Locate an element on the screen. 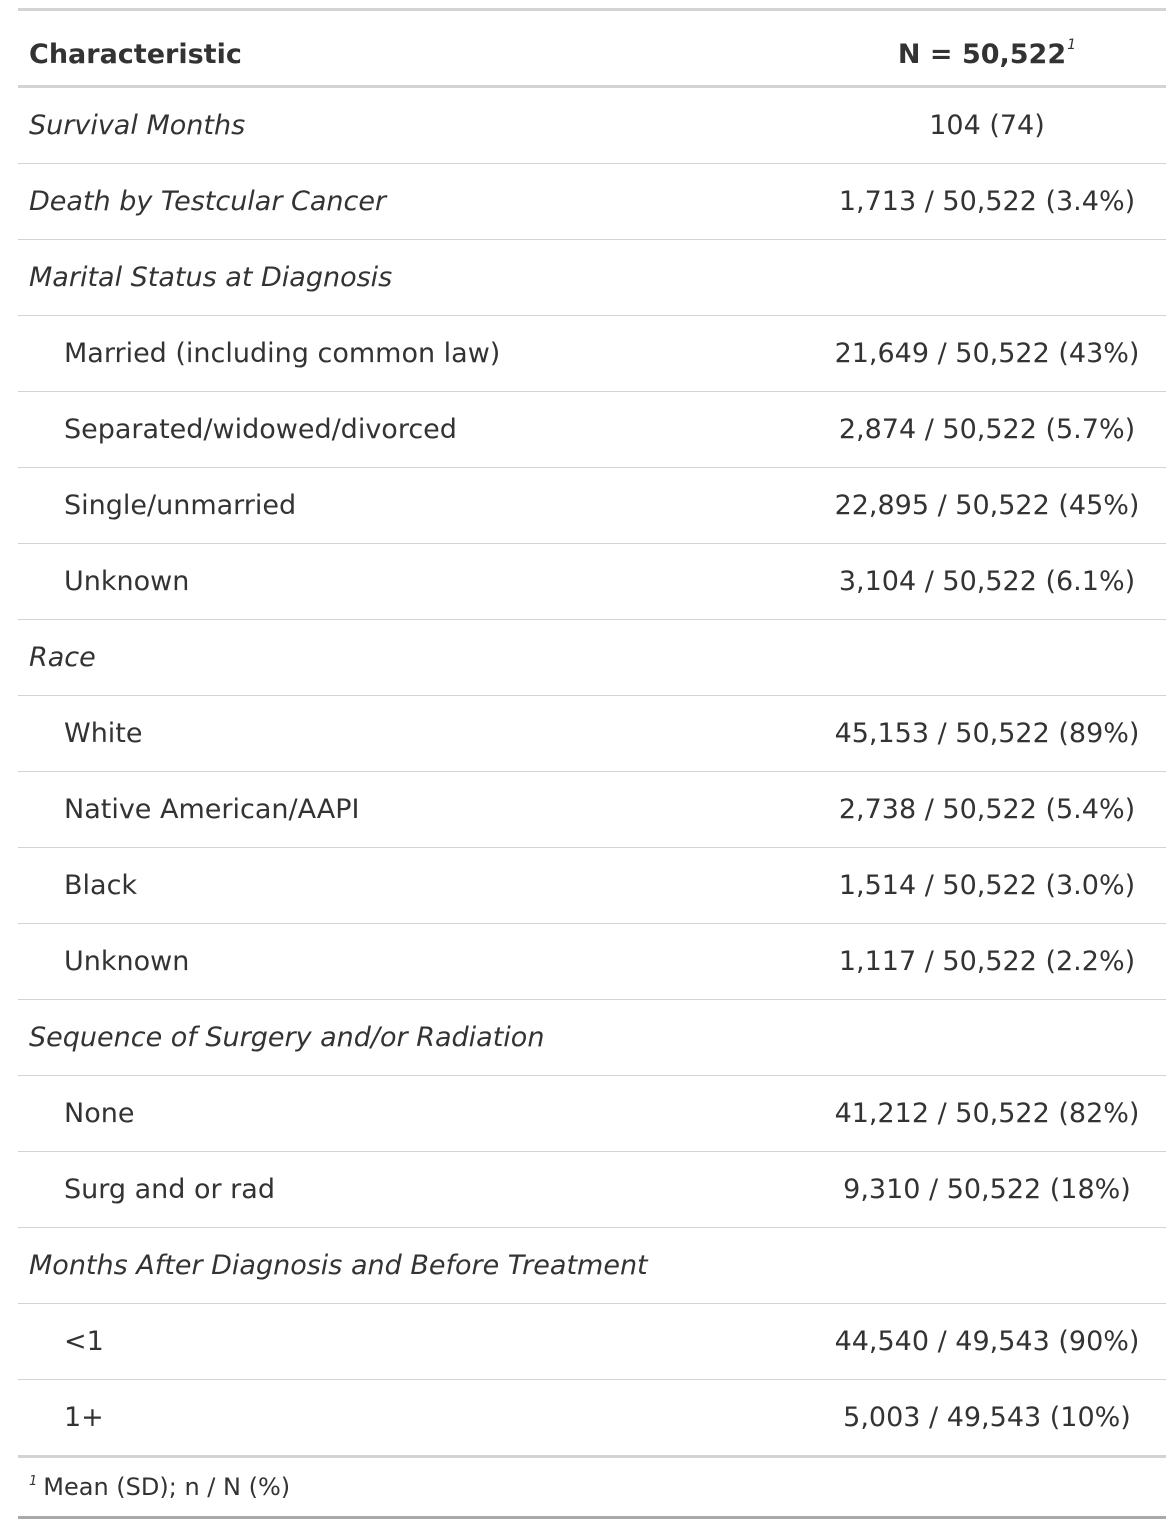 The image size is (1166, 1530). row-label: Race is located at coordinates (62, 657).